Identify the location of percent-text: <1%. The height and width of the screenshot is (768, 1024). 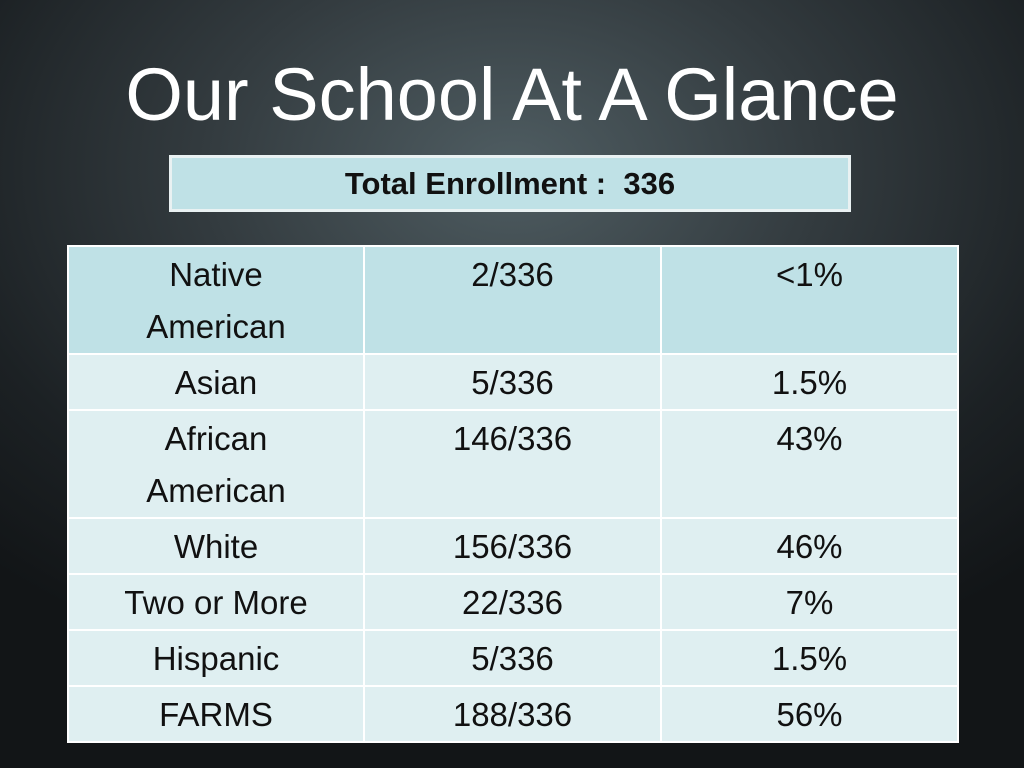
(809, 274).